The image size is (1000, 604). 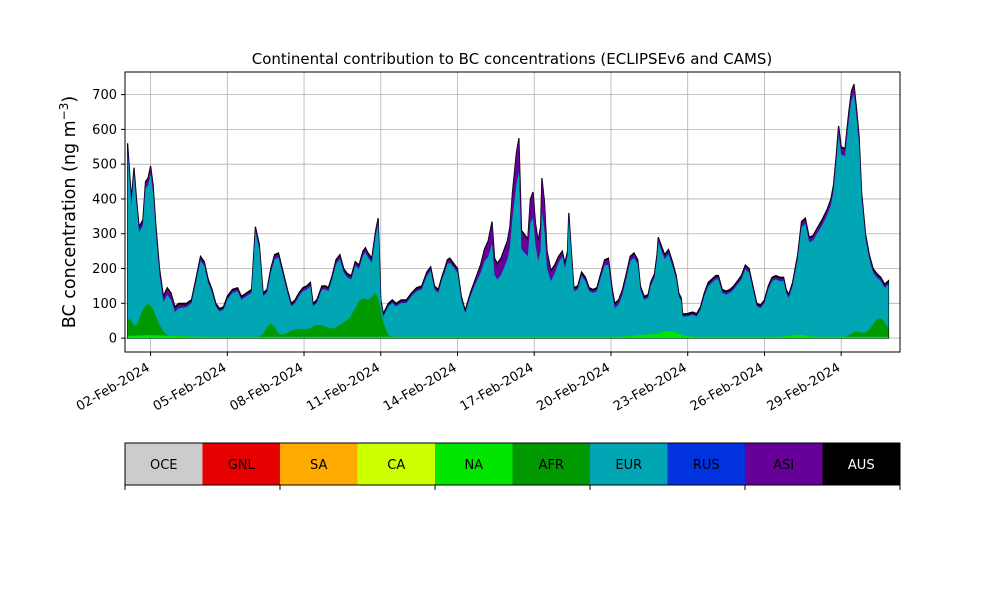 I want to click on legend-swatch-gnl, so click(x=241, y=464).